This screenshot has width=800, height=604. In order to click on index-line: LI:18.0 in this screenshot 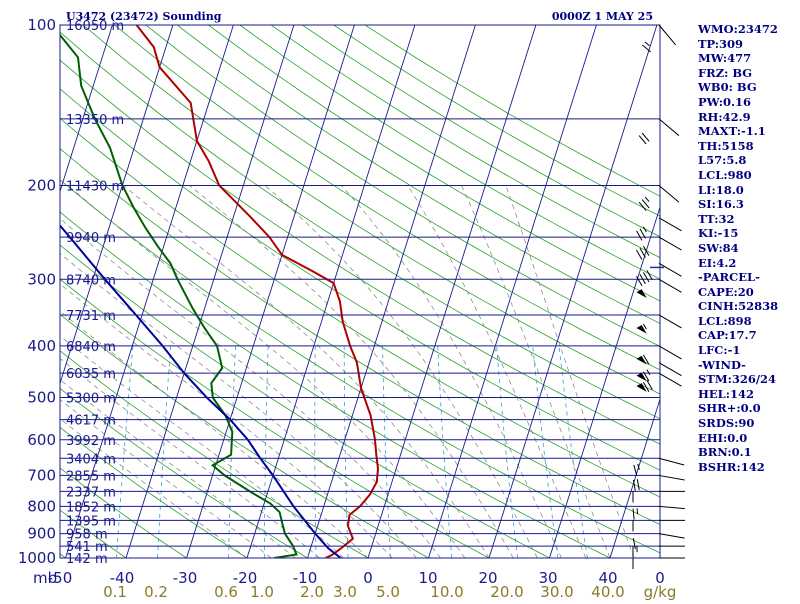, I will do `click(749, 190)`.